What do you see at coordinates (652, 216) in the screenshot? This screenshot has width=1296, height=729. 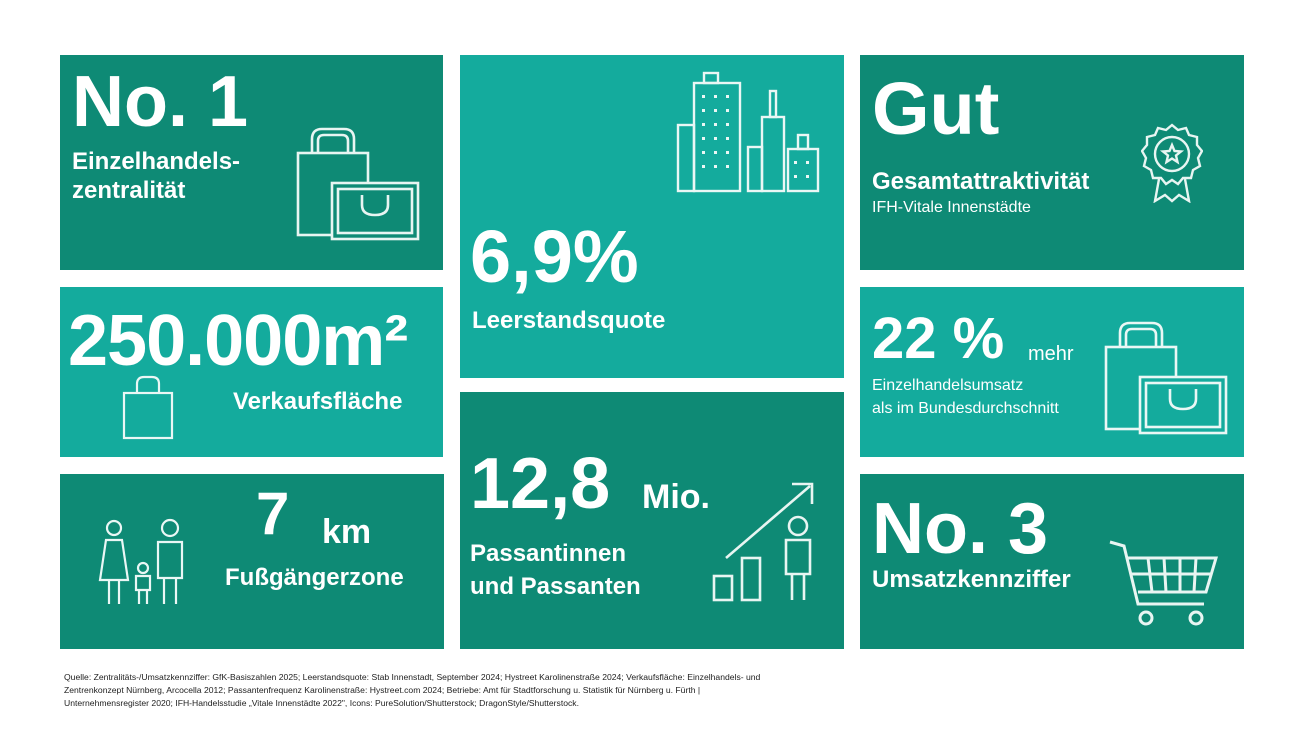 I see `tile-leerstand: 6,9% Leerstandsquote` at bounding box center [652, 216].